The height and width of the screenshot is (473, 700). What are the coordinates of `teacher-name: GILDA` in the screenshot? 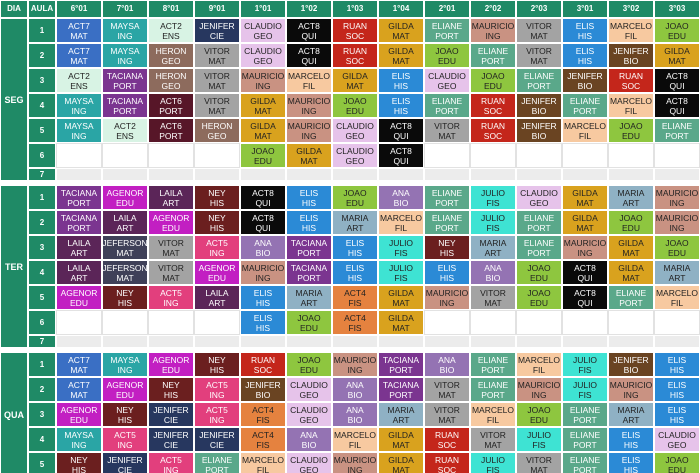 It's located at (309, 150).